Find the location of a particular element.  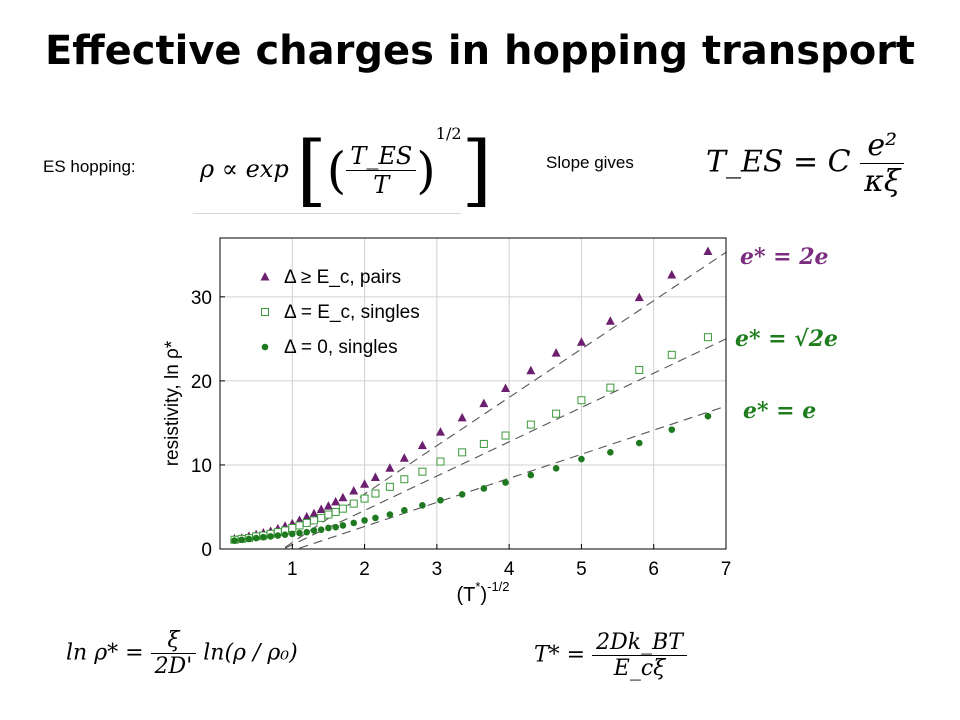

x-tick-label: 3 is located at coordinates (437, 569).